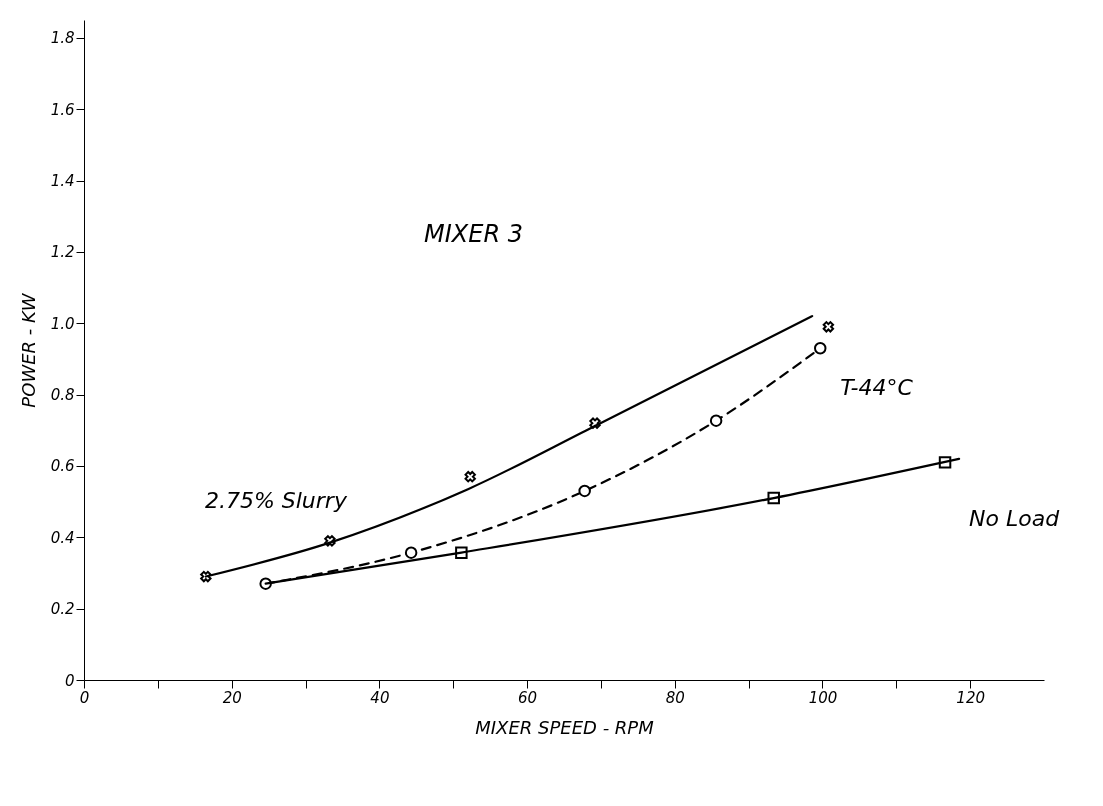  What do you see at coordinates (62, 181) in the screenshot?
I see `y-tick-label: 1.4` at bounding box center [62, 181].